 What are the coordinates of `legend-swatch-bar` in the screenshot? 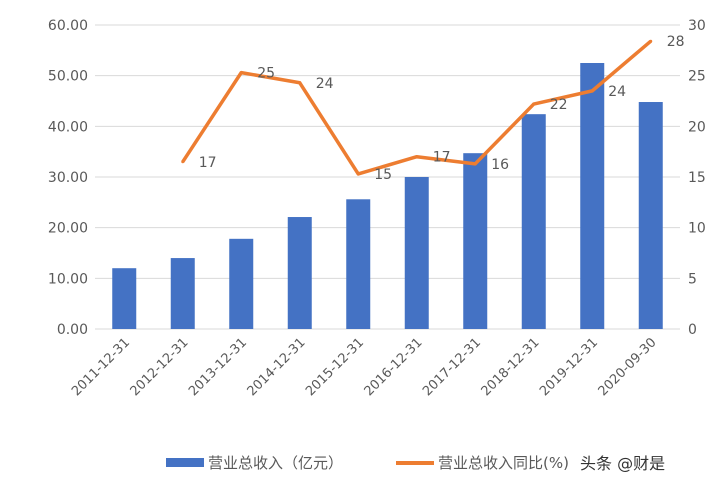 It's located at (185, 462).